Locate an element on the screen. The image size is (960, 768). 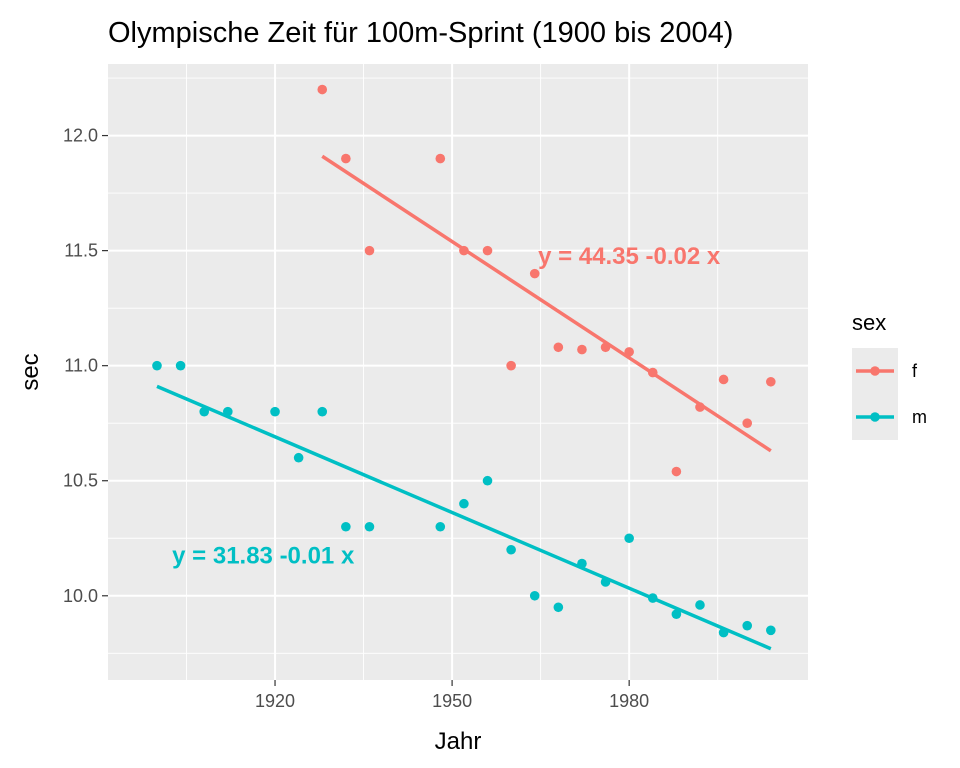
legend-label-m: m is located at coordinates (919, 417).